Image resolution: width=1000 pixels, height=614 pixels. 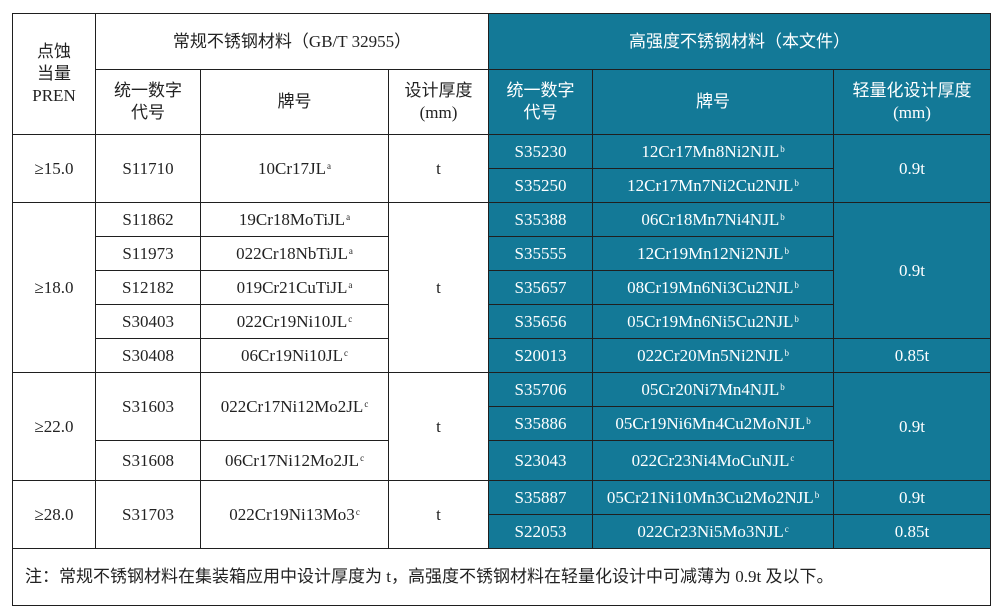 I want to click on high-strength-grade: 022Cr23Ni5Mo3NJLc, so click(x=713, y=531).